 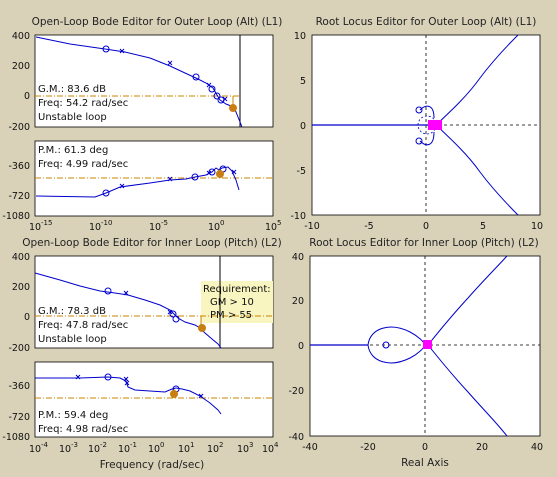 I want to click on rl-outer-yticks: 10 5 0 -5 -10, so click(x=298, y=126).